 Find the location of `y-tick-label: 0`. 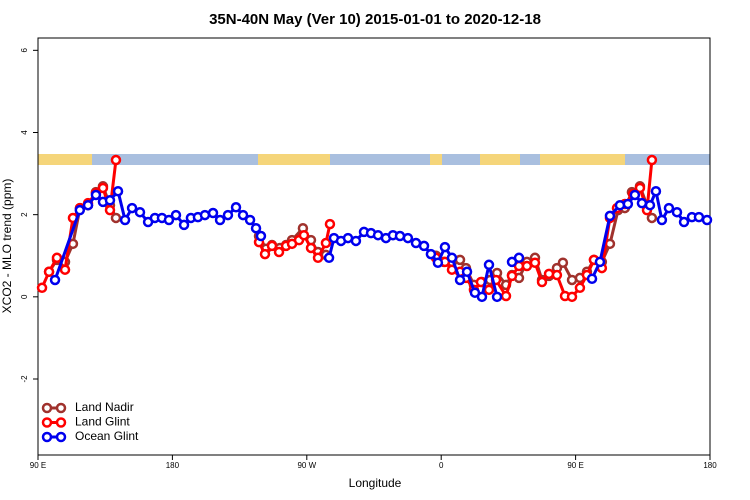

y-tick-label: 0 is located at coordinates (24, 296).